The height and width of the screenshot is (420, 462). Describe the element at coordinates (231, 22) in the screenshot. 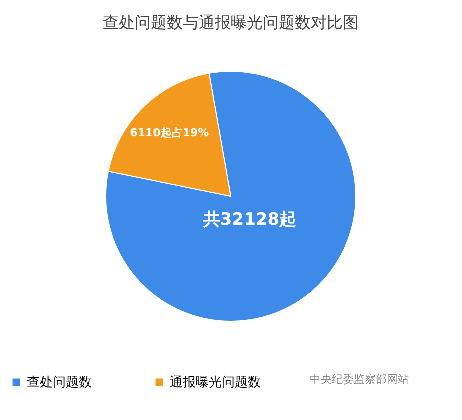

I see `chart-title: 查处问题数与通报曝光问题数对比图` at that location.